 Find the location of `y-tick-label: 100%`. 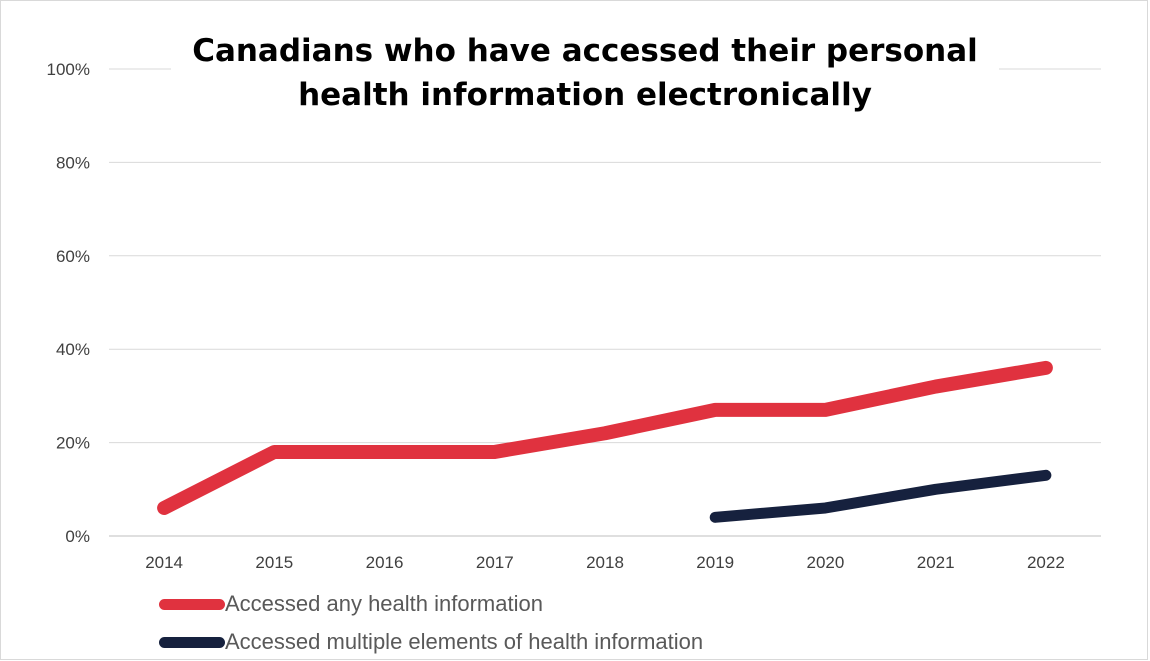

y-tick-label: 100% is located at coordinates (68, 69).